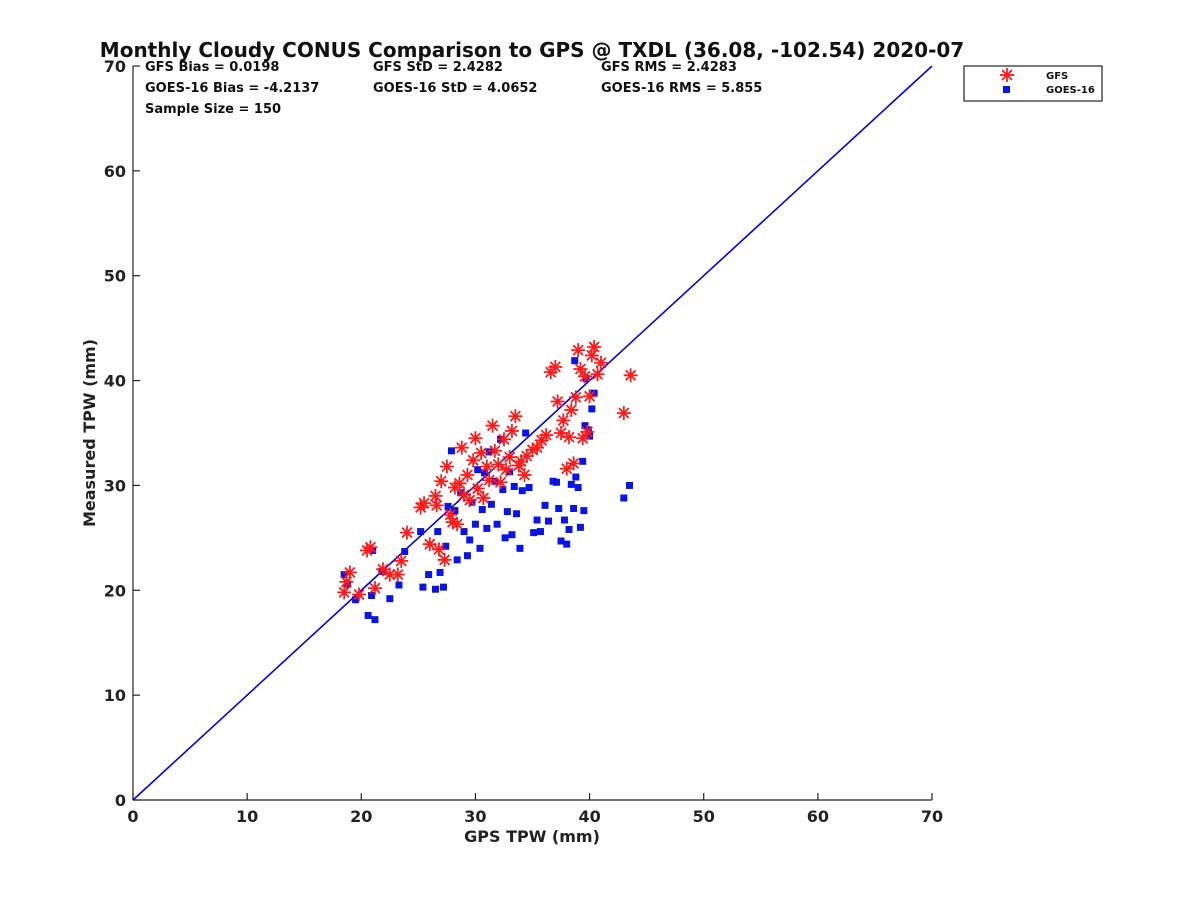 Image resolution: width=1200 pixels, height=900 pixels. Describe the element at coordinates (1057, 76) in the screenshot. I see `legend-gfs-label: GFS` at that location.